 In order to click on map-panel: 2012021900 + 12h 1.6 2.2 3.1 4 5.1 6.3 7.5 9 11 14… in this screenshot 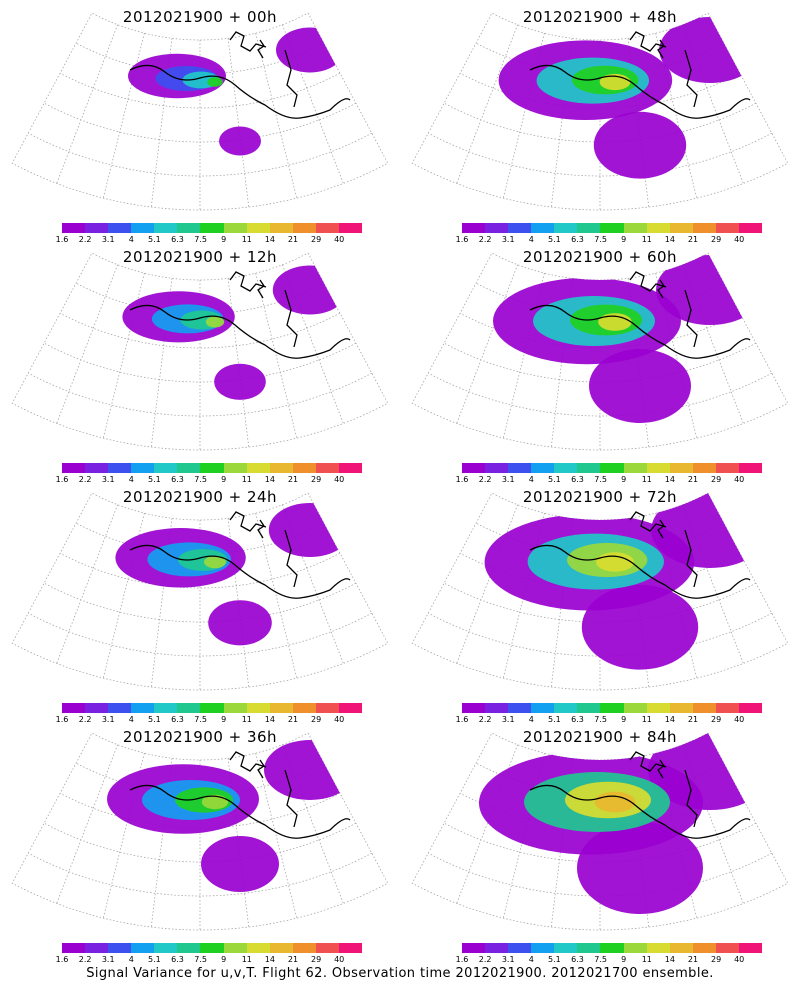, I will do `click(200, 362)`.